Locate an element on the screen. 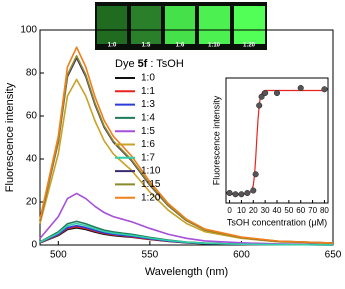  x-tick-label: 60 is located at coordinates (300, 210).